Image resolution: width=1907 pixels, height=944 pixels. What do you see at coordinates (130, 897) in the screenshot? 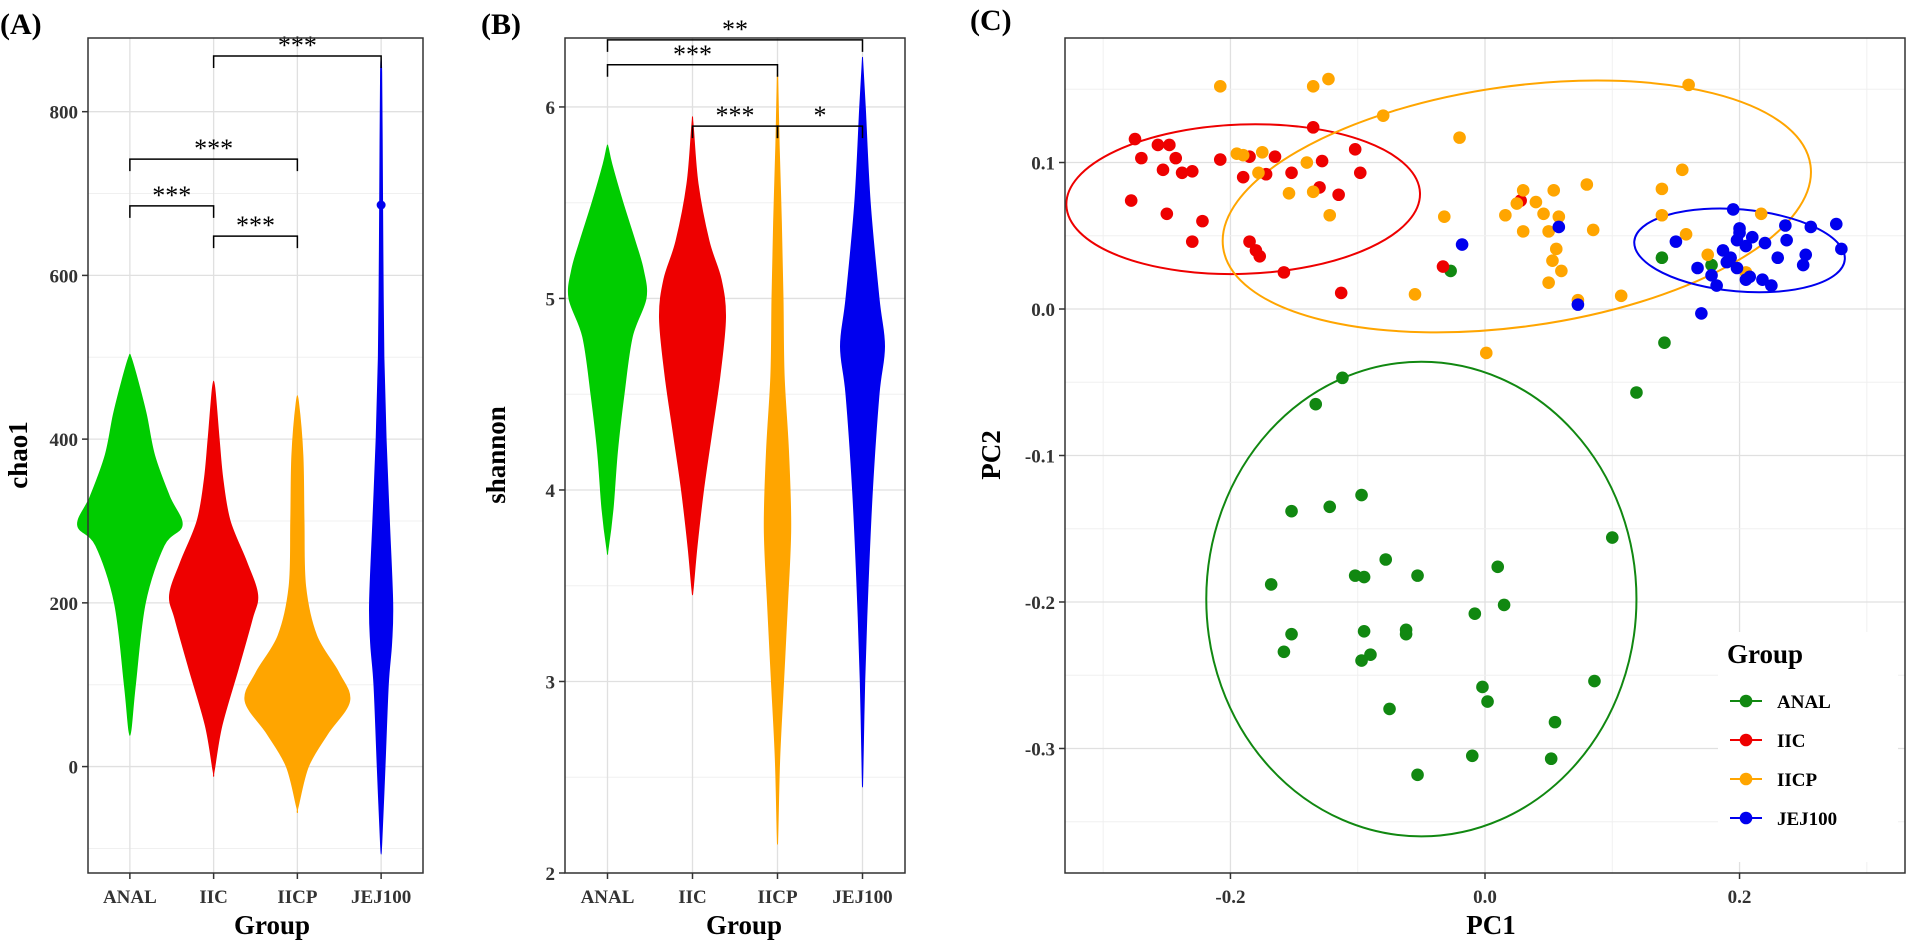
I see `a-x-tick-label: ANAL` at bounding box center [130, 897].